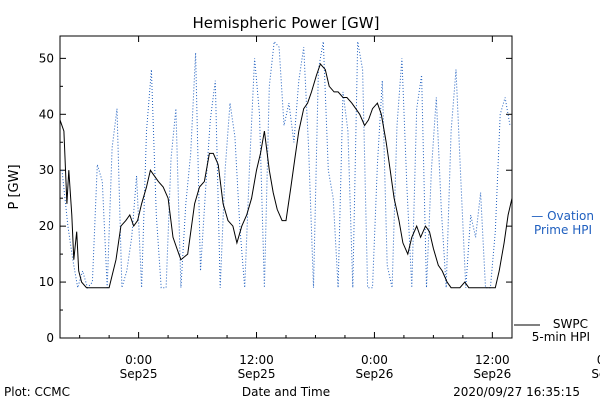 The height and width of the screenshot is (400, 600). I want to click on x-tick-label-date: Sep27, so click(595, 374).